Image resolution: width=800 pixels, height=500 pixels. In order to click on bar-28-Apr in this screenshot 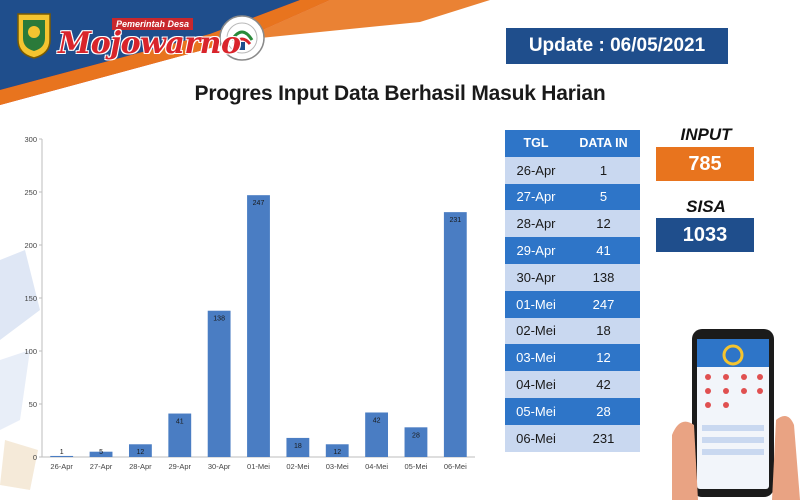, I will do `click(140, 450)`.